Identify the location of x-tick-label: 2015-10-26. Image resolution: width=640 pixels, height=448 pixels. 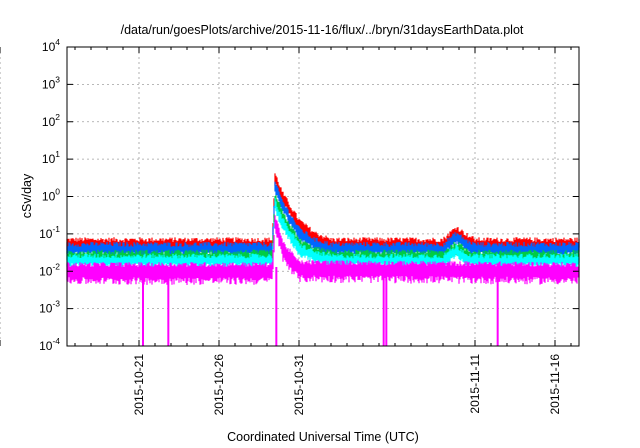
(219, 385).